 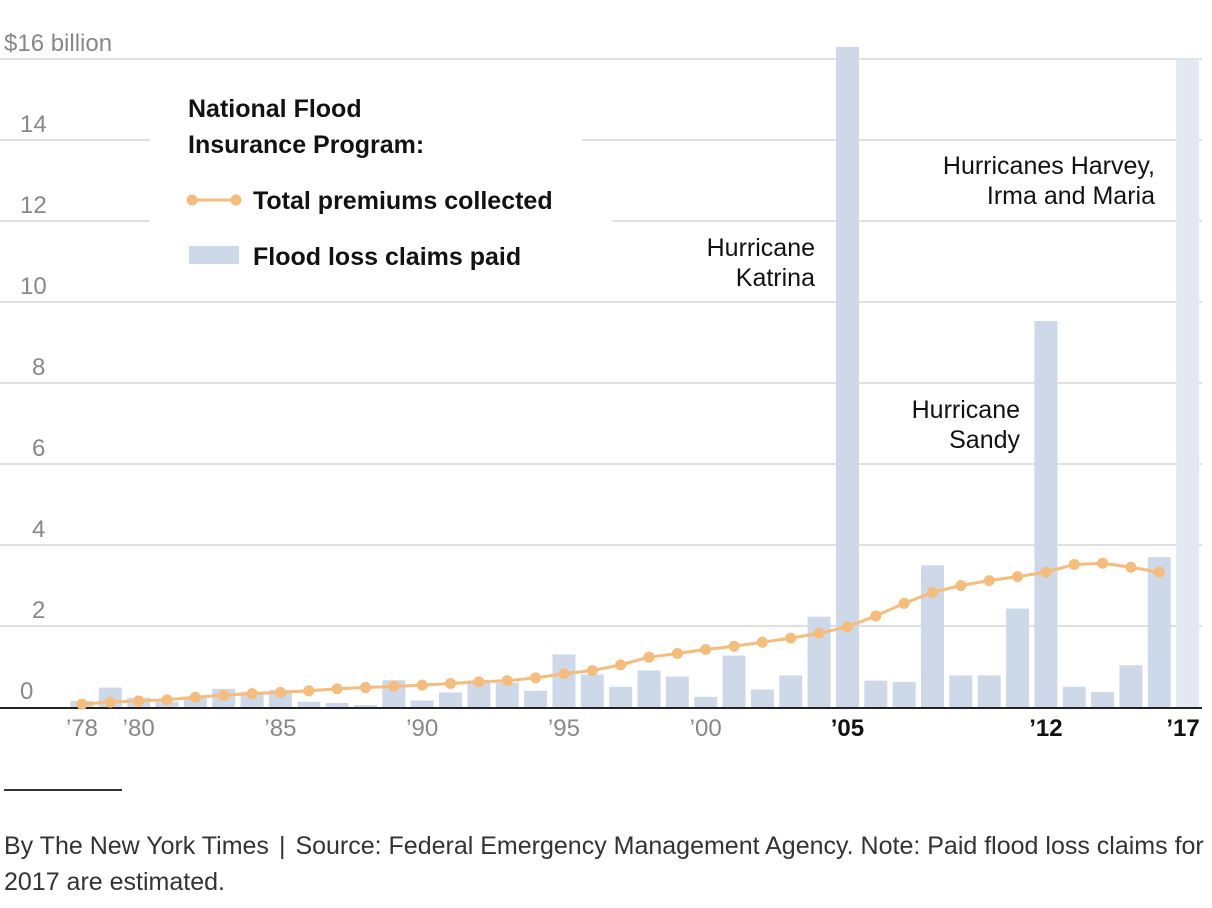 What do you see at coordinates (306, 145) in the screenshot?
I see `legend-title-line: Insurance Program:` at bounding box center [306, 145].